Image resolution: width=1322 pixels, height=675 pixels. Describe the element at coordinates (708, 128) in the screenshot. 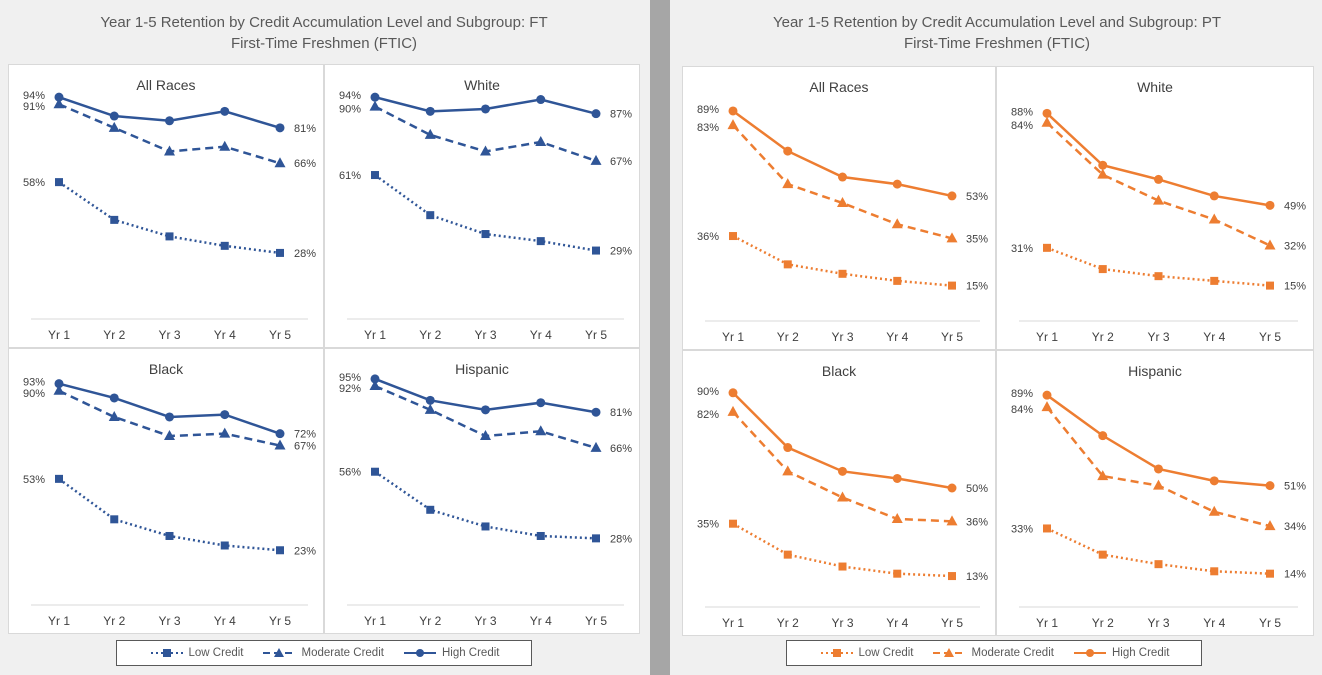

I see `data-label-moderate-credit: 83%` at that location.